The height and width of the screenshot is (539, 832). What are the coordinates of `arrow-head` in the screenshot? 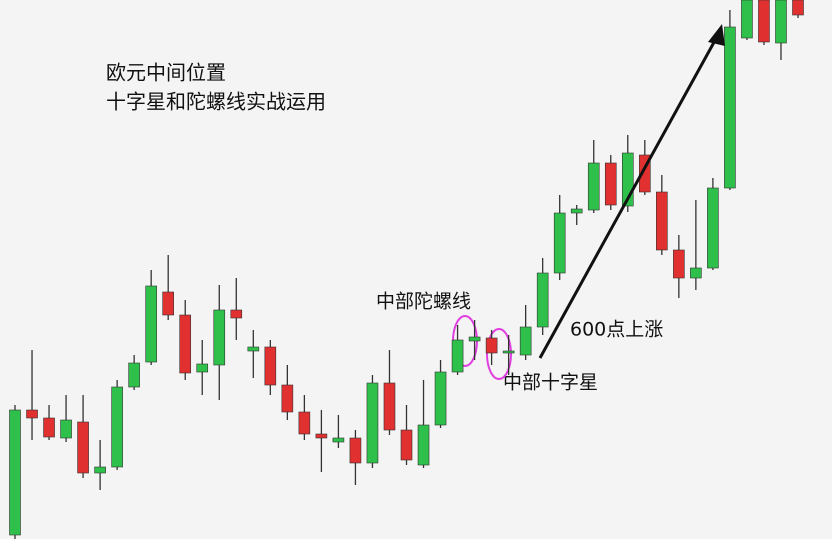 It's located at (716, 35).